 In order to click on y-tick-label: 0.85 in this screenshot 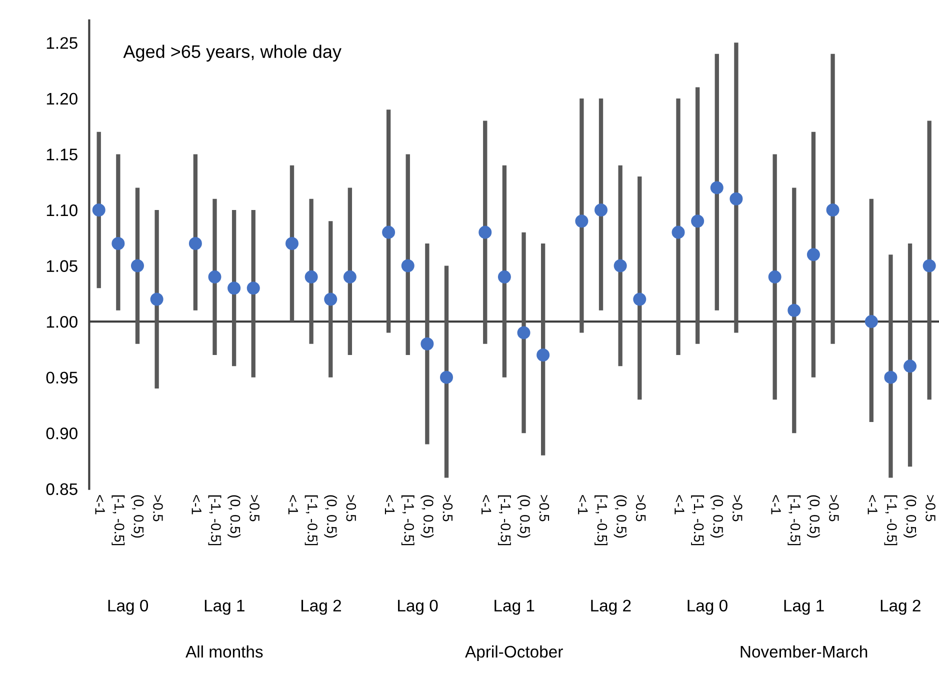, I will do `click(62, 489)`.